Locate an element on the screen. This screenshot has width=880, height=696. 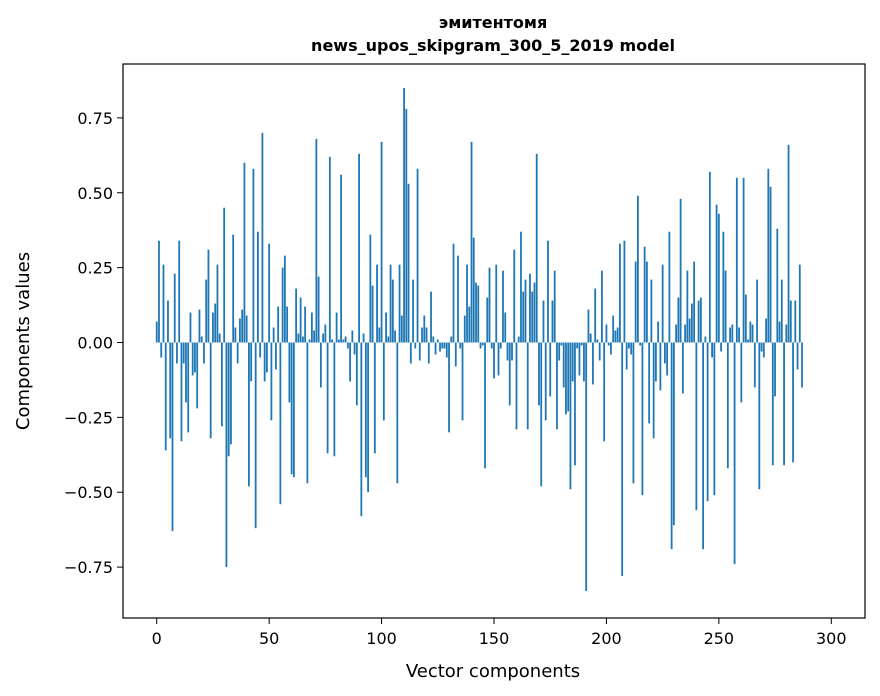
x-tick-label-150: 150 is located at coordinates (494, 638).